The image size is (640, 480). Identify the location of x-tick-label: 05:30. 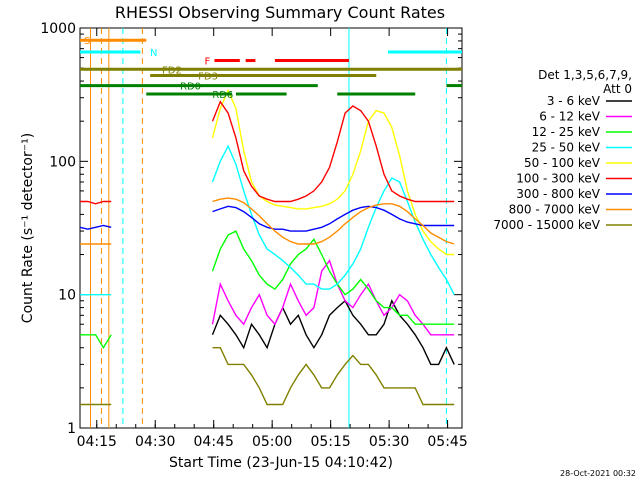
(389, 442).